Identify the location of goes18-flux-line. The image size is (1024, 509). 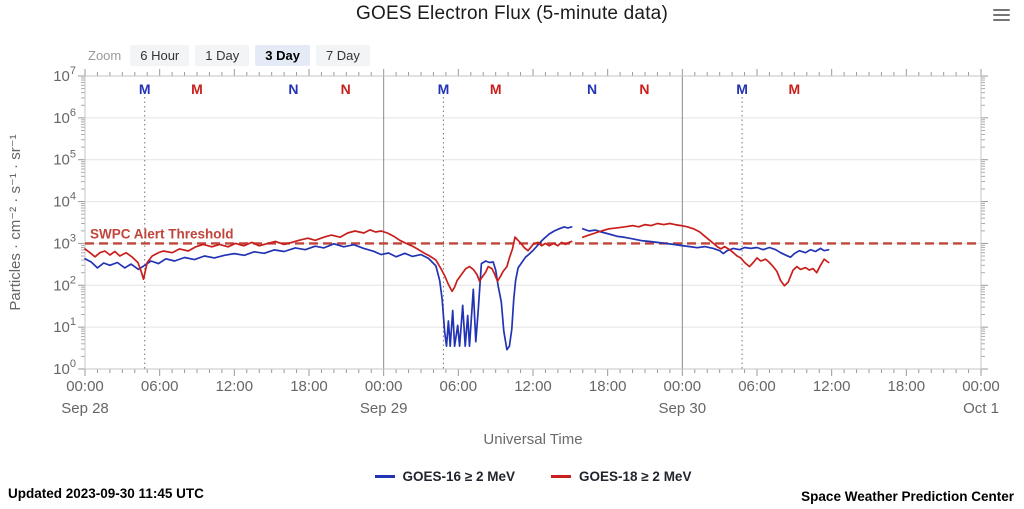
(457, 257).